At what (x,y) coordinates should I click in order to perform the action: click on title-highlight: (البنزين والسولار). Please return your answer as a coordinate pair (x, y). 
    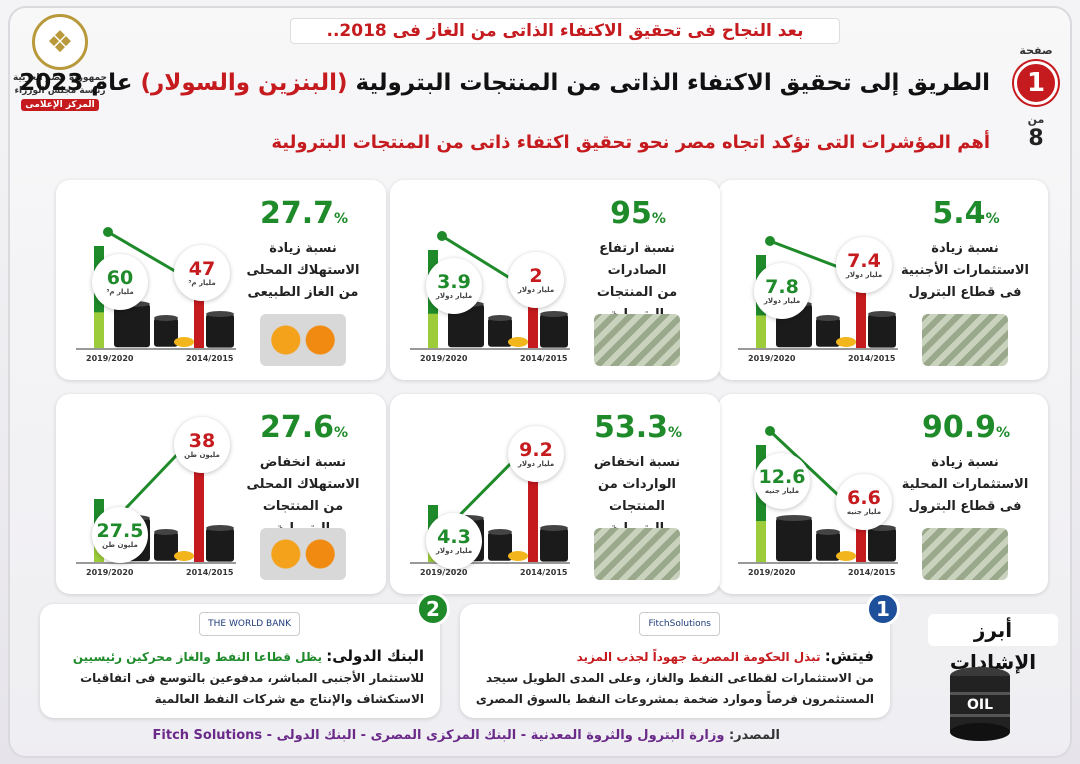
    Looking at the image, I should click on (244, 83).